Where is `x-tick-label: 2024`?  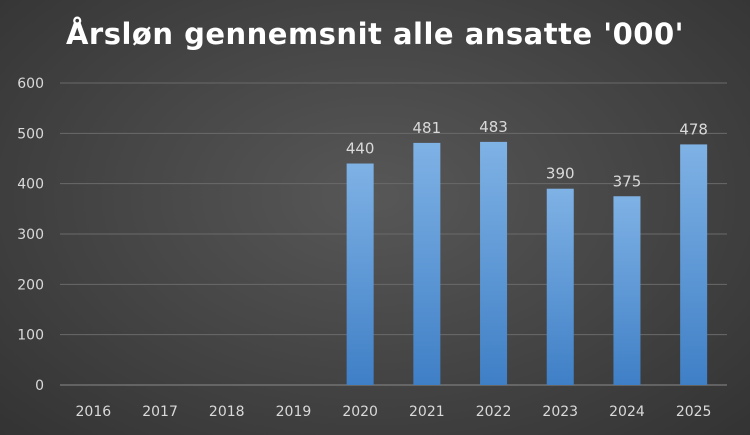 x-tick-label: 2024 is located at coordinates (627, 412).